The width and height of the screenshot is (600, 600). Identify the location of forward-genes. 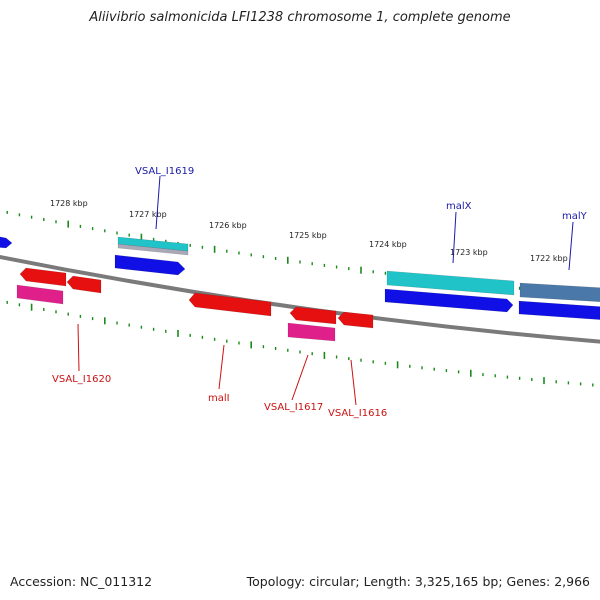
(300, 278).